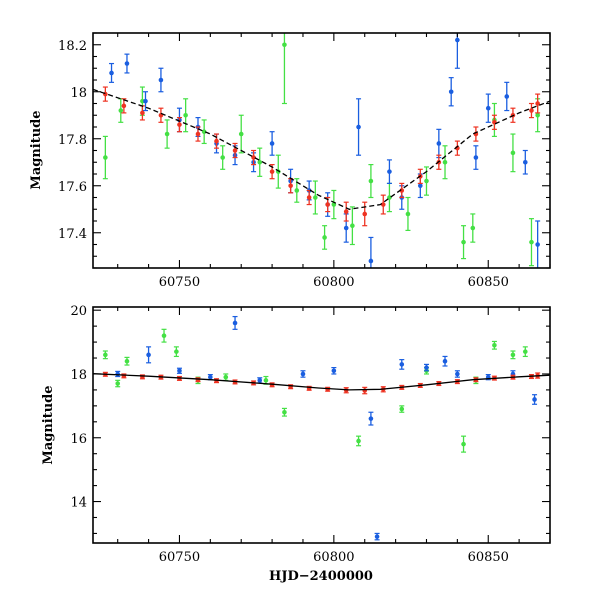 The image size is (600, 600). What do you see at coordinates (36, 149) in the screenshot?
I see `top-y-axis-label: Magnitude` at bounding box center [36, 149].